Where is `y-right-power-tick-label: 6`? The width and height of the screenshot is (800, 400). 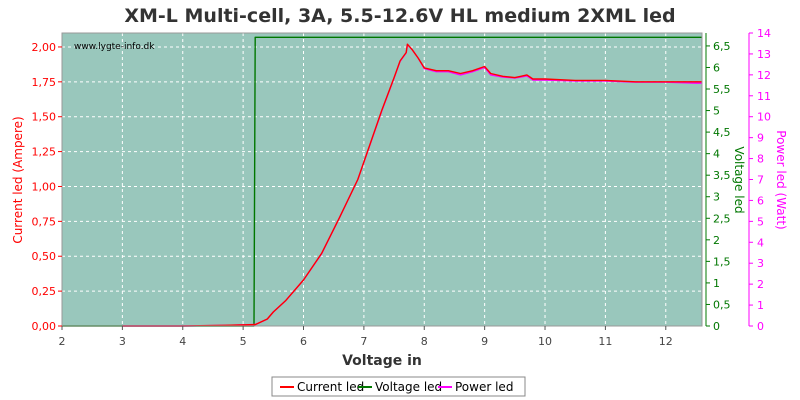
y-right-power-tick-label: 6 is located at coordinates (760, 200).